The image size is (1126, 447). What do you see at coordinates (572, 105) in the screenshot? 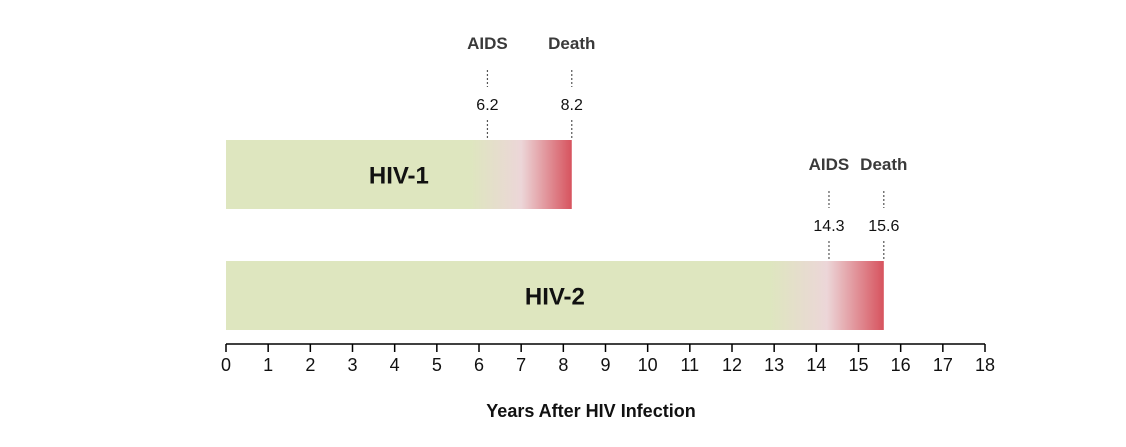
I see `event-value-hiv-1-death: 8.2` at bounding box center [572, 105].